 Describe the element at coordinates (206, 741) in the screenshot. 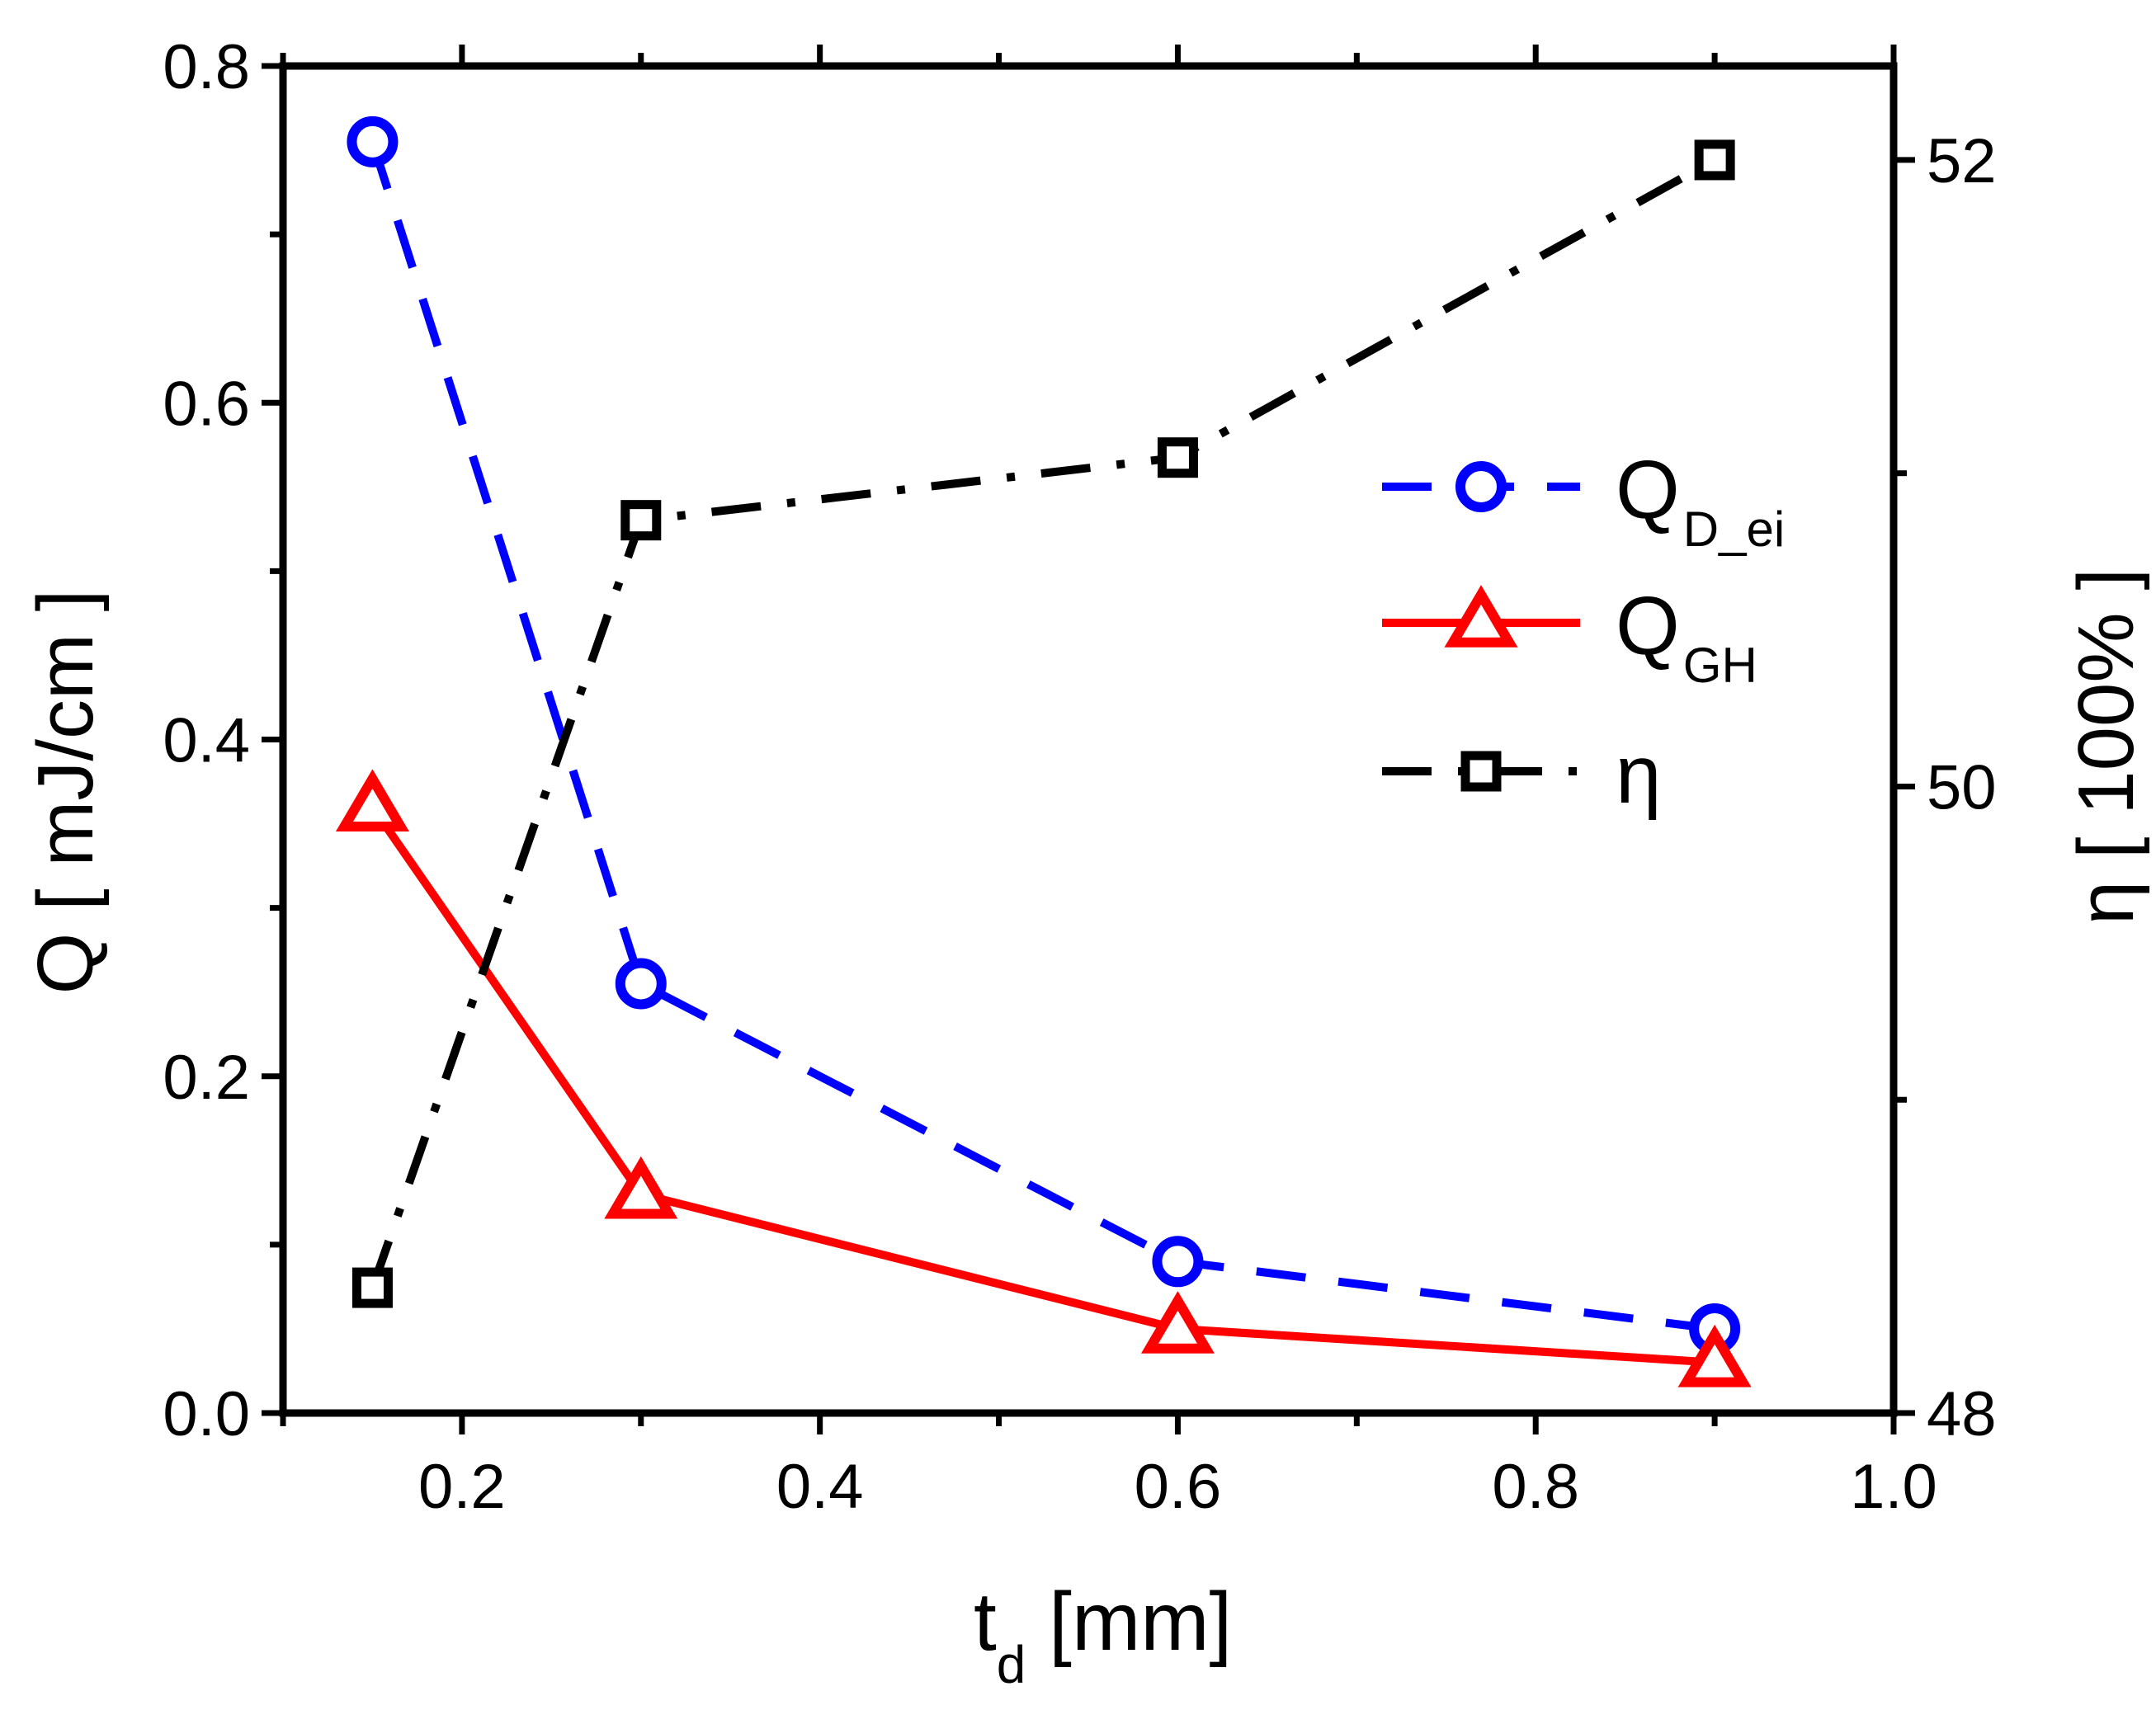

I see `y-left-tick-label: 0.4` at that location.